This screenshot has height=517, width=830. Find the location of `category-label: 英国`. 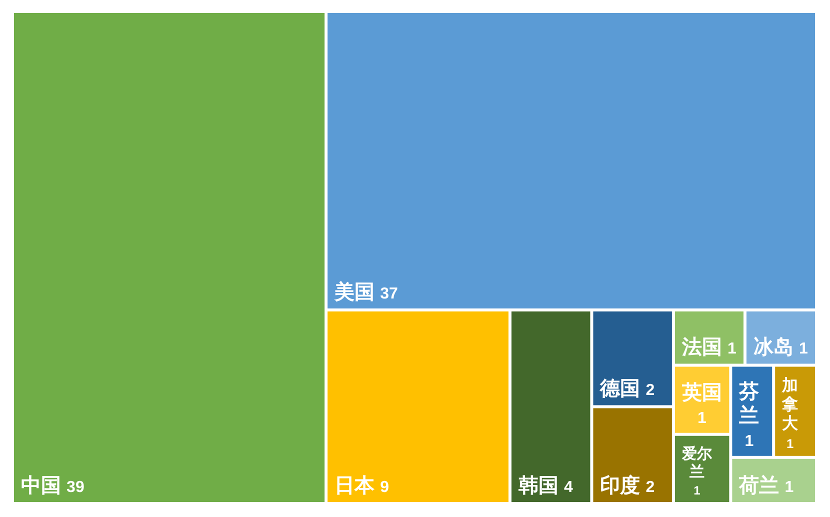

category-label: 英国 is located at coordinates (701, 393).